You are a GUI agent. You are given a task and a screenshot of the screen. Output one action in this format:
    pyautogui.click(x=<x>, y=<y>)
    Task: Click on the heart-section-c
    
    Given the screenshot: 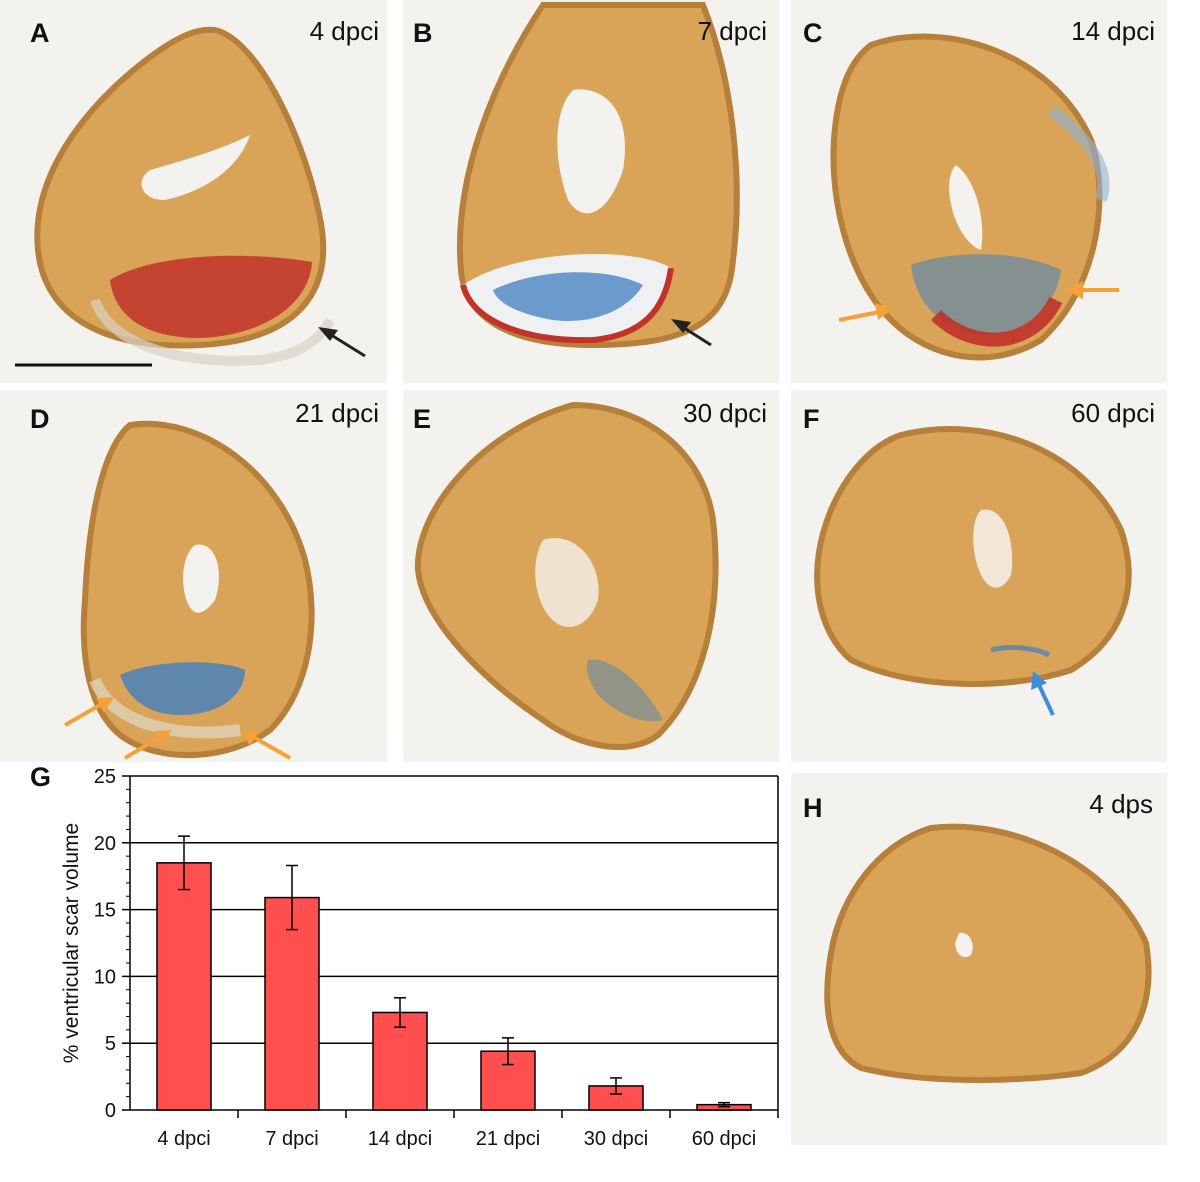 What is the action you would take?
    pyautogui.click(x=970, y=197)
    